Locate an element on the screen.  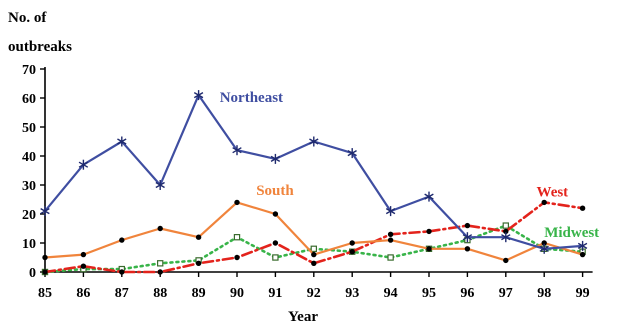
y-tick-label-0: 0 is located at coordinates (32, 273).